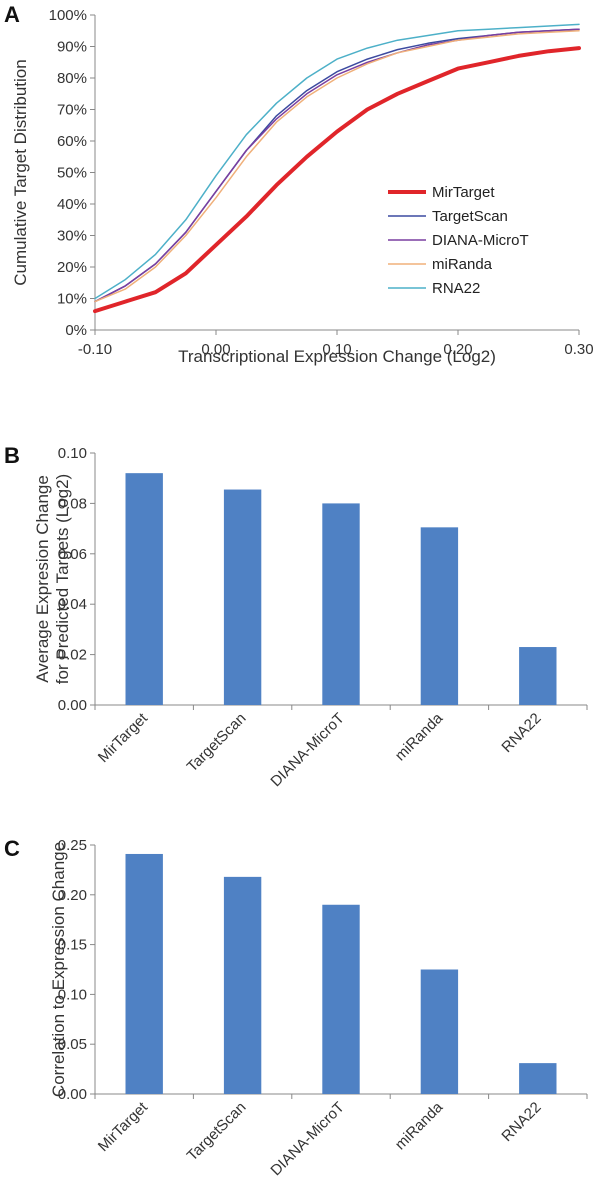 This screenshot has width=594, height=1199. I want to click on legend-entry: TargetScan, so click(470, 216).